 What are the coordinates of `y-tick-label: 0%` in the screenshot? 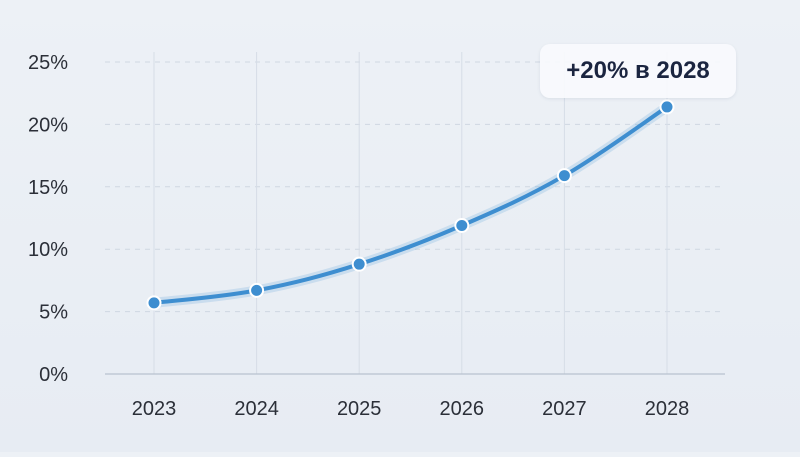 It's located at (53, 375).